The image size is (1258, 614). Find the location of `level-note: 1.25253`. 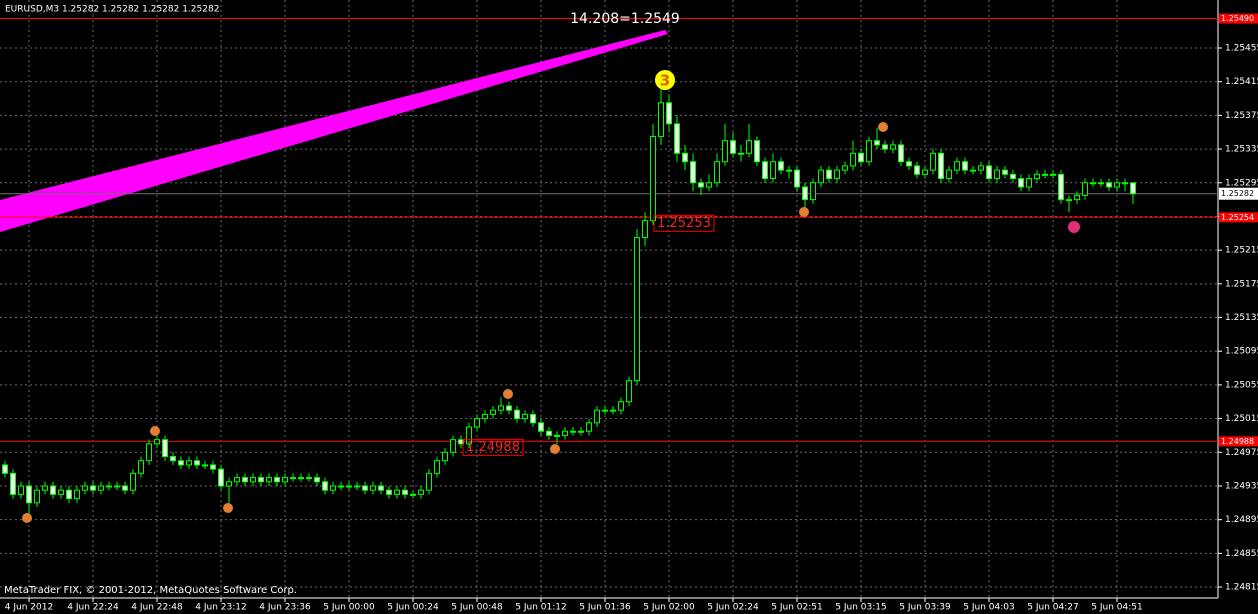

level-note: 1.25253 is located at coordinates (684, 223).